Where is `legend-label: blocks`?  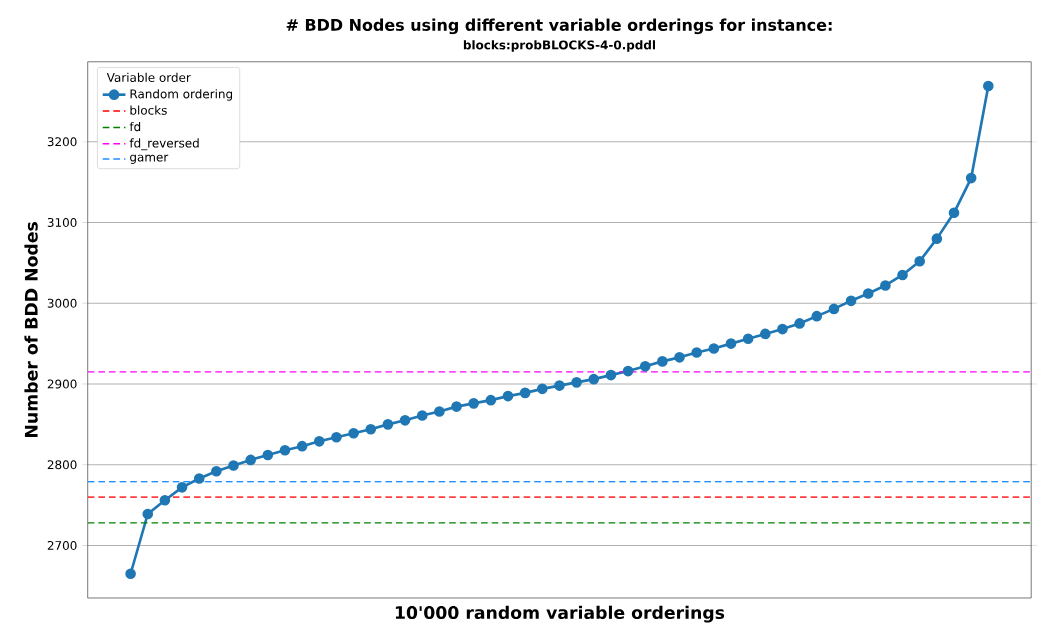
legend-label: blocks is located at coordinates (148, 110).